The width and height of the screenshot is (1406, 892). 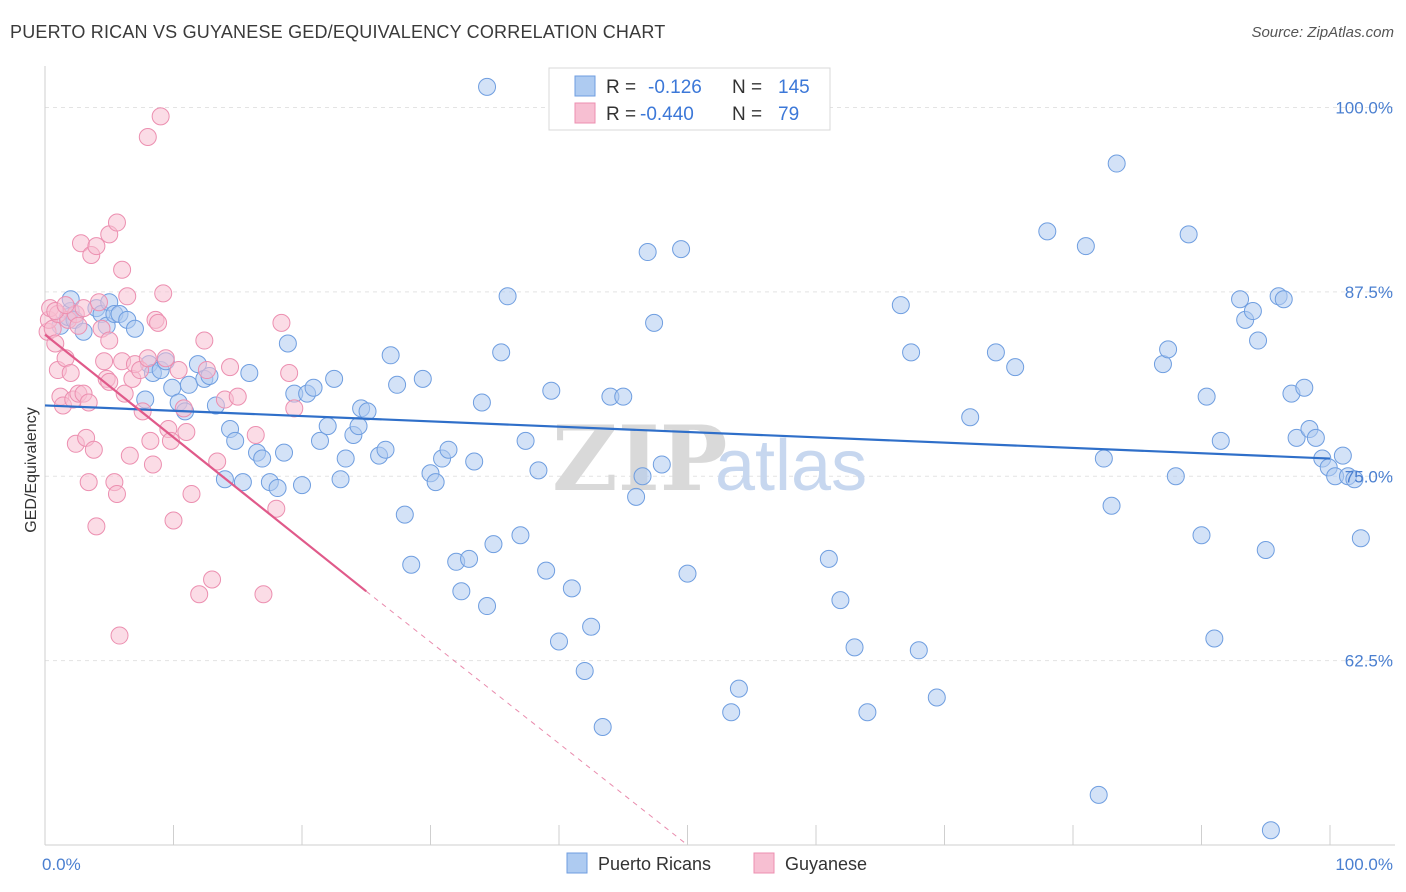 What do you see at coordinates (1369, 292) in the screenshot?
I see `y-tick-label-2: 87.5%` at bounding box center [1369, 292].